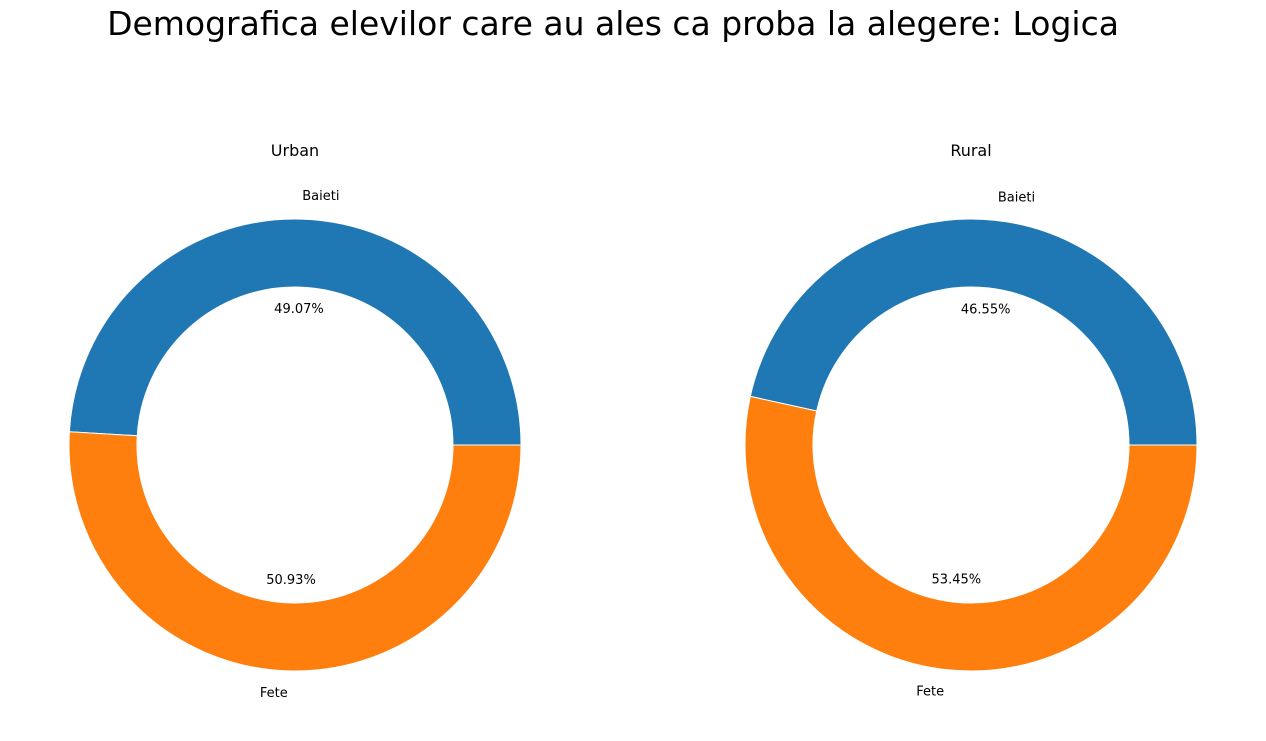  What do you see at coordinates (291, 580) in the screenshot?
I see `urban-percent-fete: 50.93%` at bounding box center [291, 580].